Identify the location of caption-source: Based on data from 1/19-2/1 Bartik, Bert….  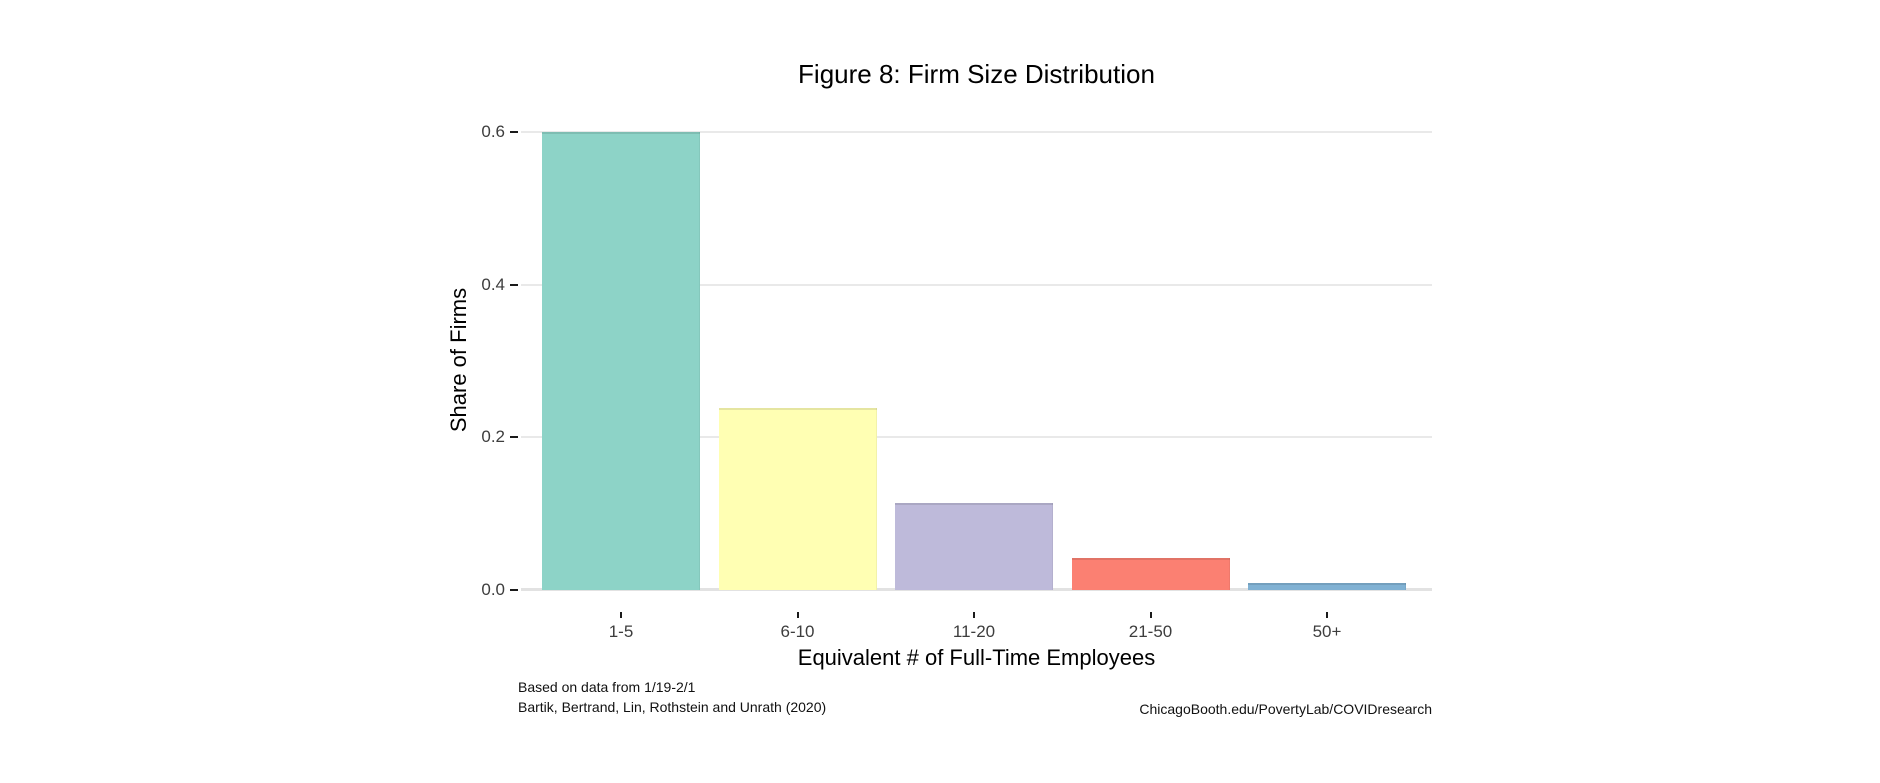
(672, 697).